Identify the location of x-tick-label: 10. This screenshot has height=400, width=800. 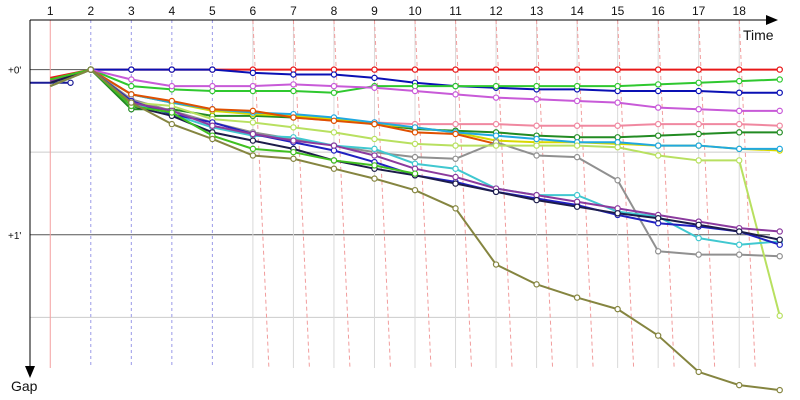
(415, 11).